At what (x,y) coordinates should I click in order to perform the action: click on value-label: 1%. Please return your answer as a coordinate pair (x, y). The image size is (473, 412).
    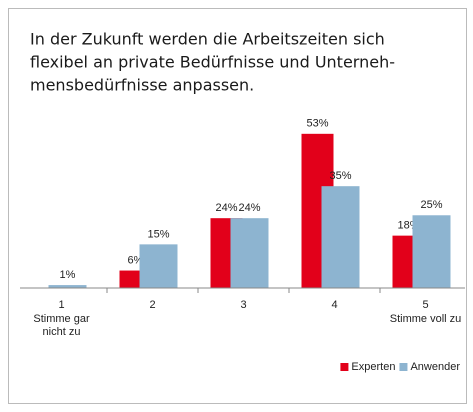
    Looking at the image, I should click on (68, 275).